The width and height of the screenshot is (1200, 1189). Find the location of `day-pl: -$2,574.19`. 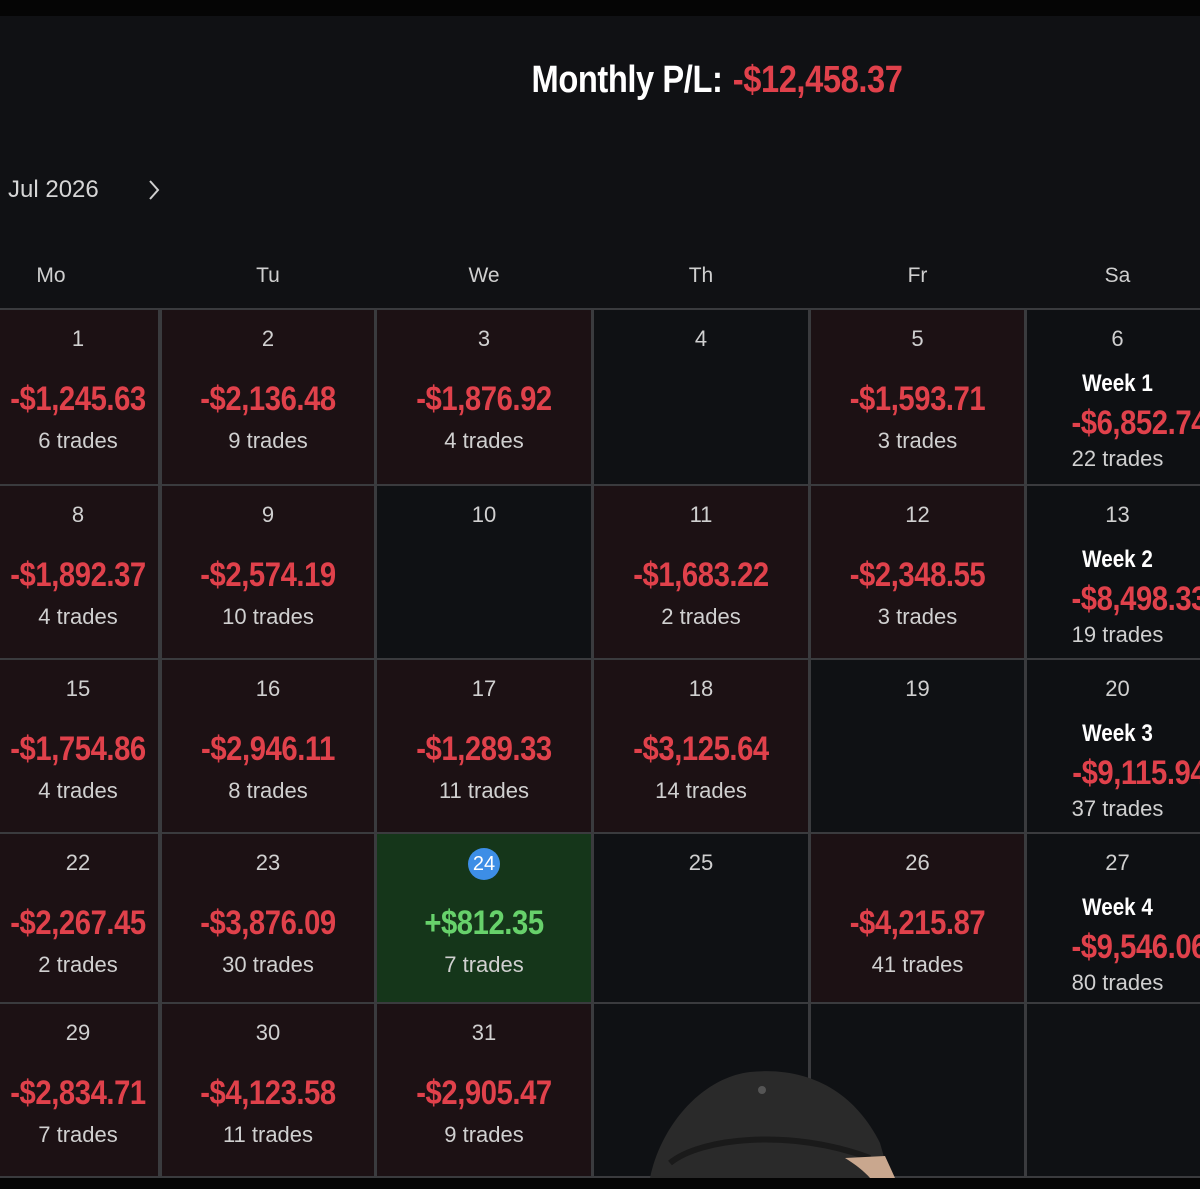

day-pl: -$2,574.19 is located at coordinates (268, 575).